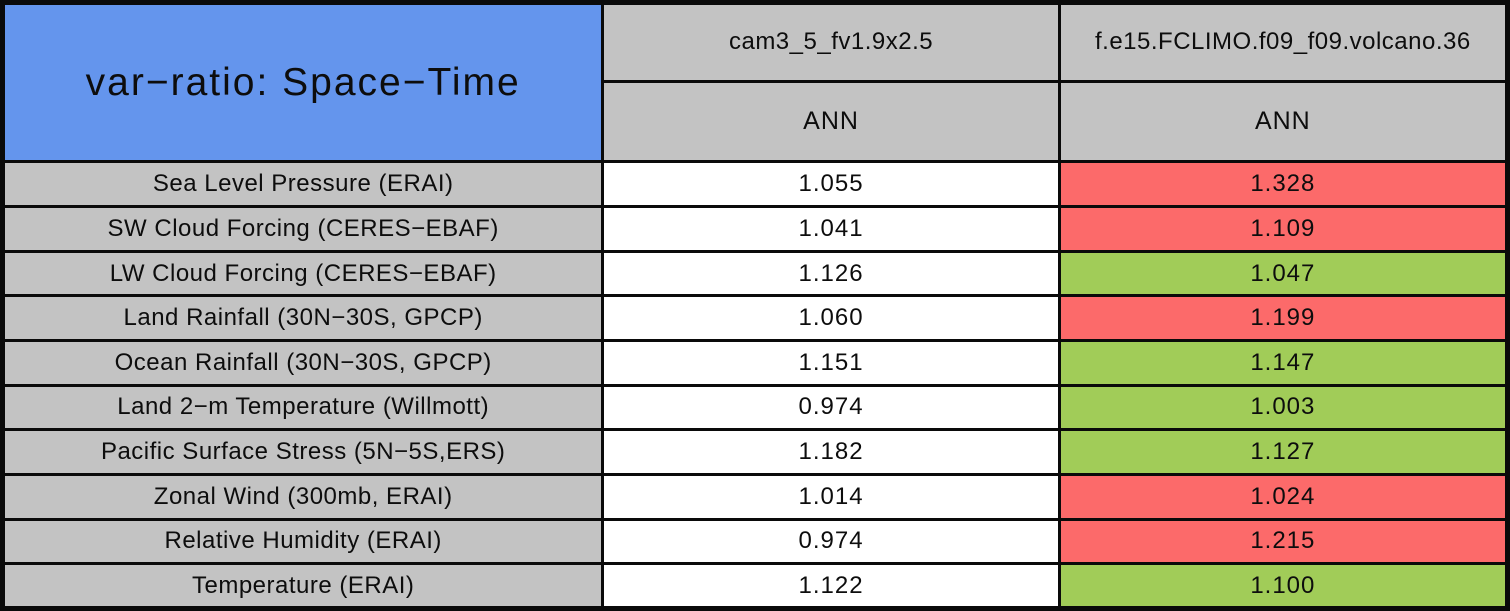  I want to click on table-row: Temperature (ERAI) 1.122 1.100, so click(755, 586).